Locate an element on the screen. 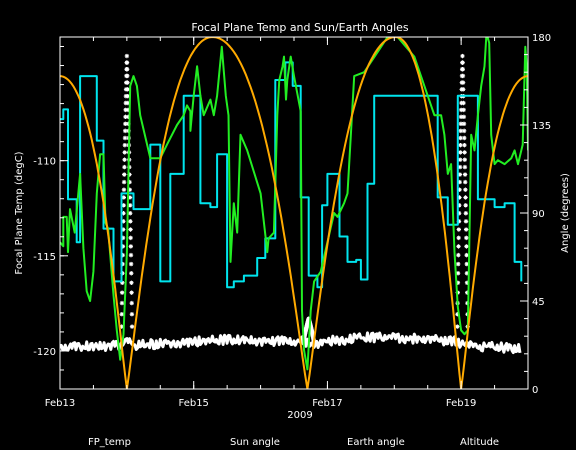  fp-temp-line is located at coordinates (291, 343).